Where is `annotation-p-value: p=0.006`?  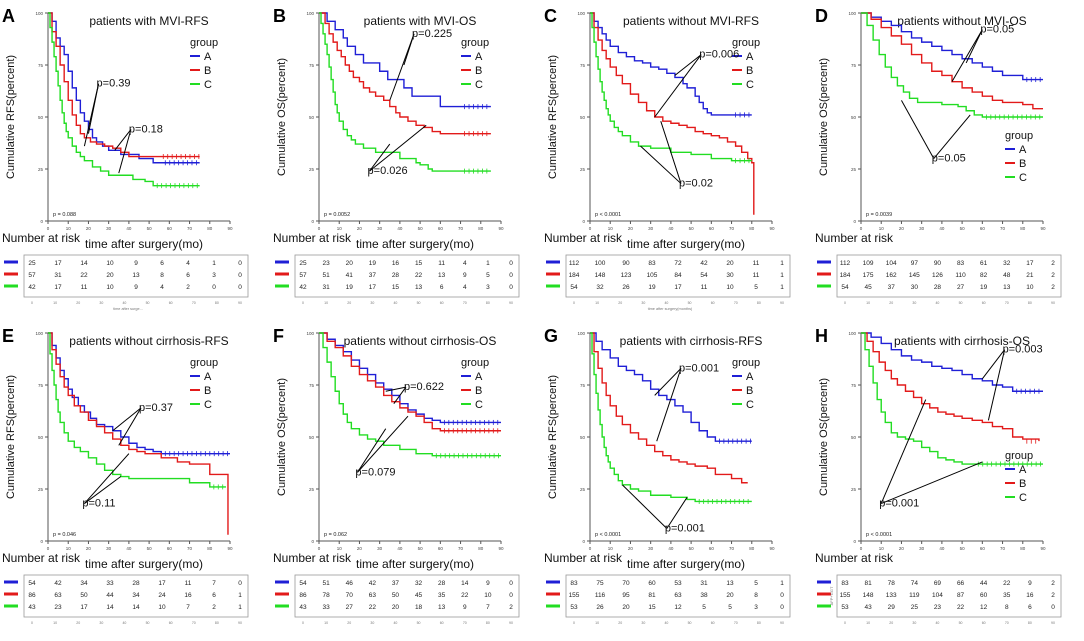 annotation-p-value: p=0.006 is located at coordinates (719, 55).